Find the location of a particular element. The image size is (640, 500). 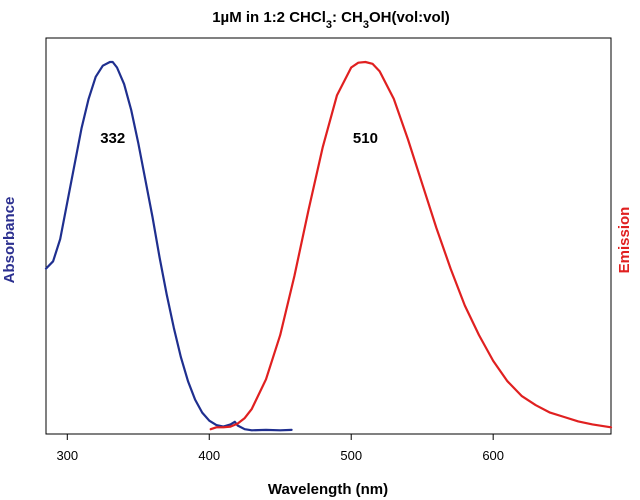

chart-title: 1µM in 1:2 CHCl3: CH3OH(vol:vol) is located at coordinates (331, 20).